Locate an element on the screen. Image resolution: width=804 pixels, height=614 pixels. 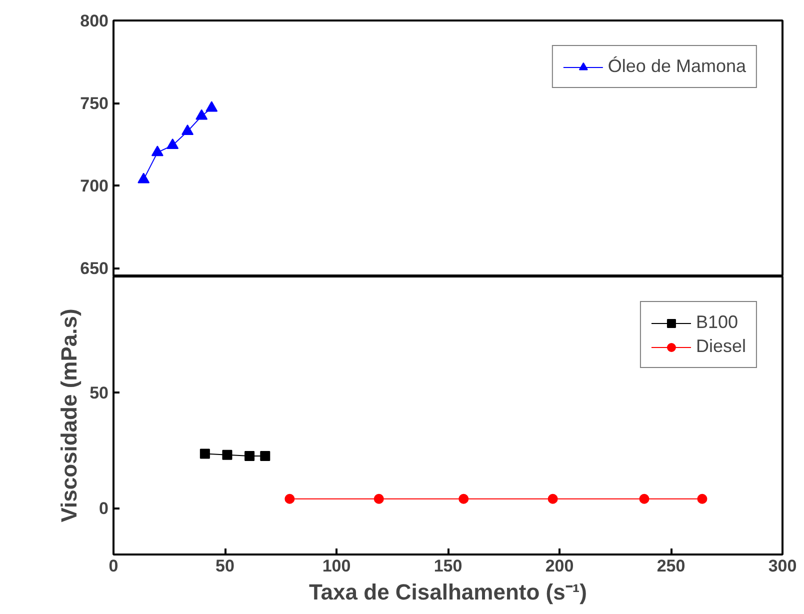
x-tick-label: 150 is located at coordinates (448, 566).